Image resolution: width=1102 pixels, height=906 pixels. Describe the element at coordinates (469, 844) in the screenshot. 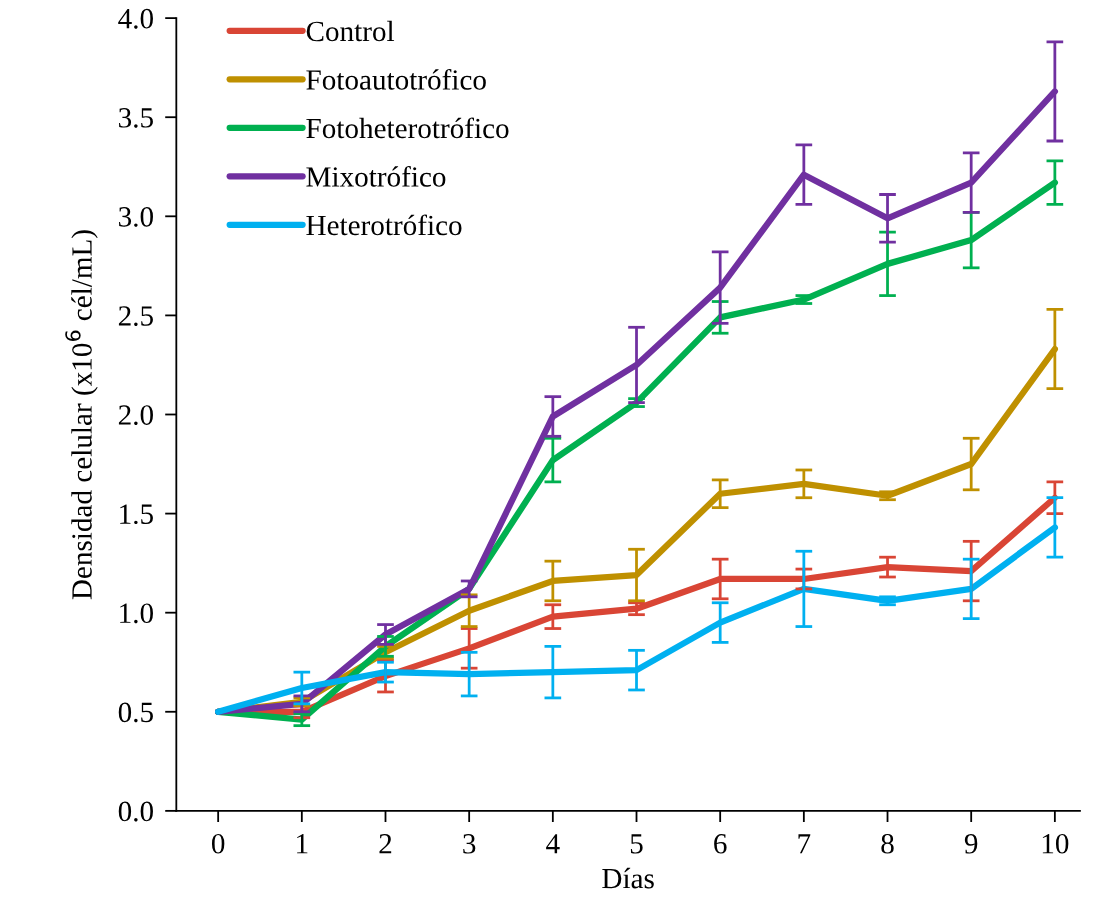

I see `x-tick-label: 3` at that location.